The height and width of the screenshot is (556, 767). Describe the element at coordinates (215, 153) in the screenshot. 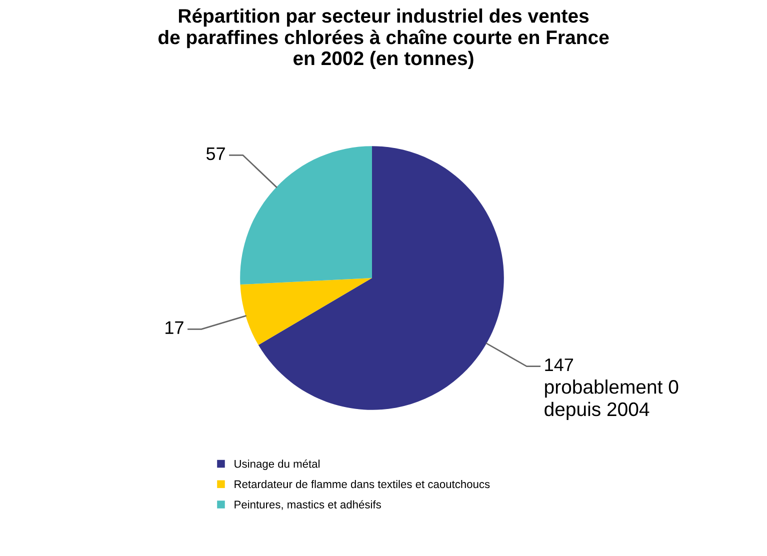

I see `data-label: 57` at that location.